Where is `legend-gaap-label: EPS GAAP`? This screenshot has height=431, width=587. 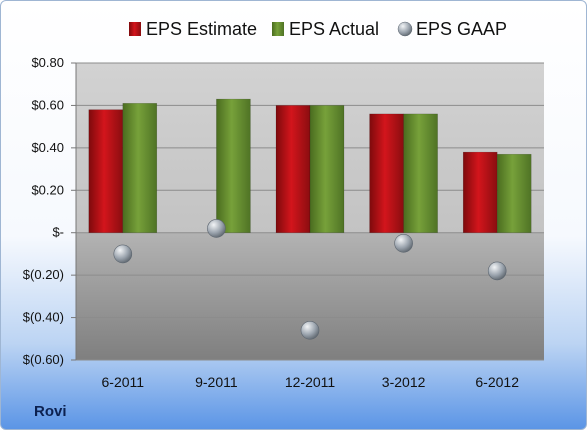 legend-gaap-label: EPS GAAP is located at coordinates (461, 29).